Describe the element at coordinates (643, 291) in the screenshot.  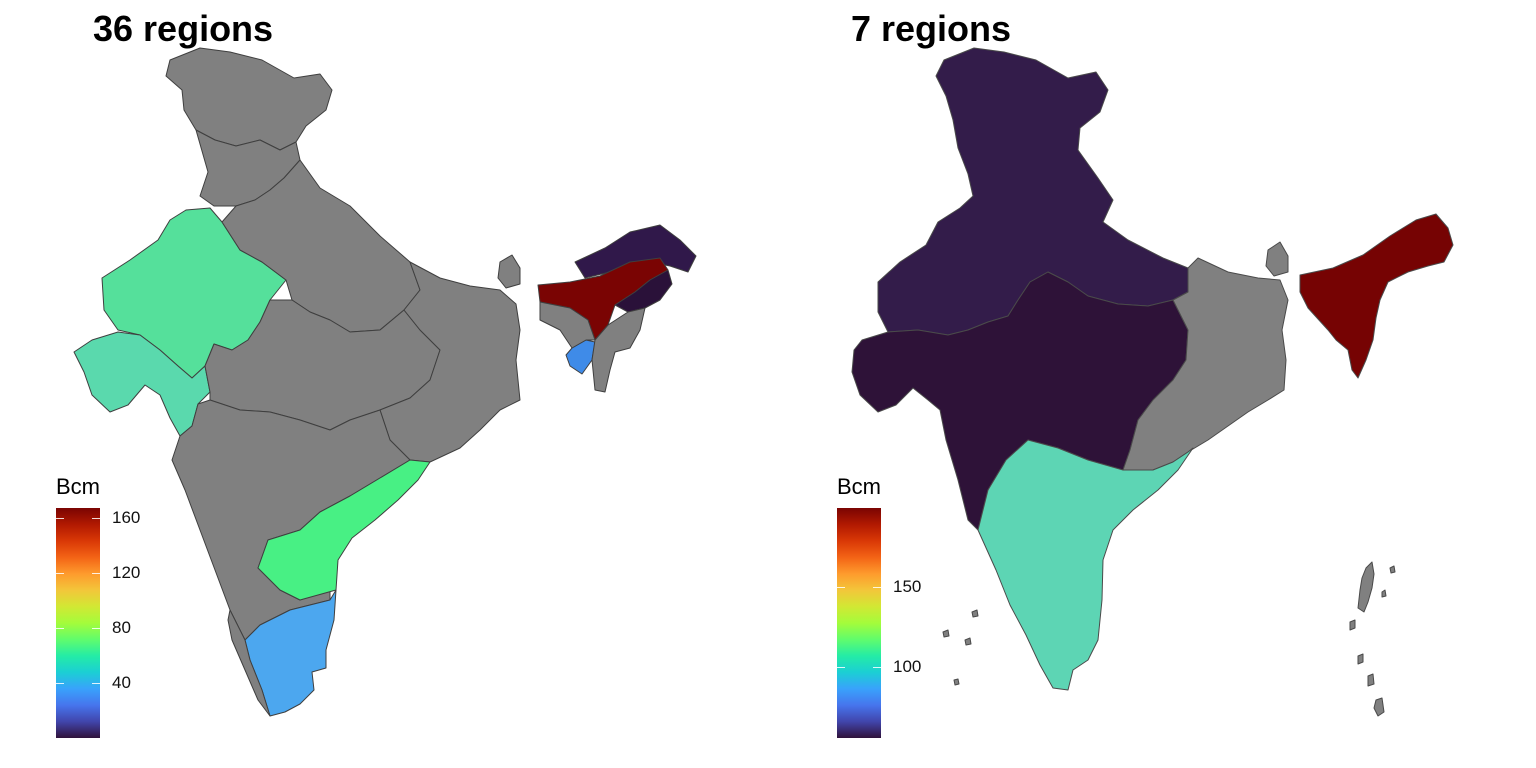
I see `region-nagaland` at that location.